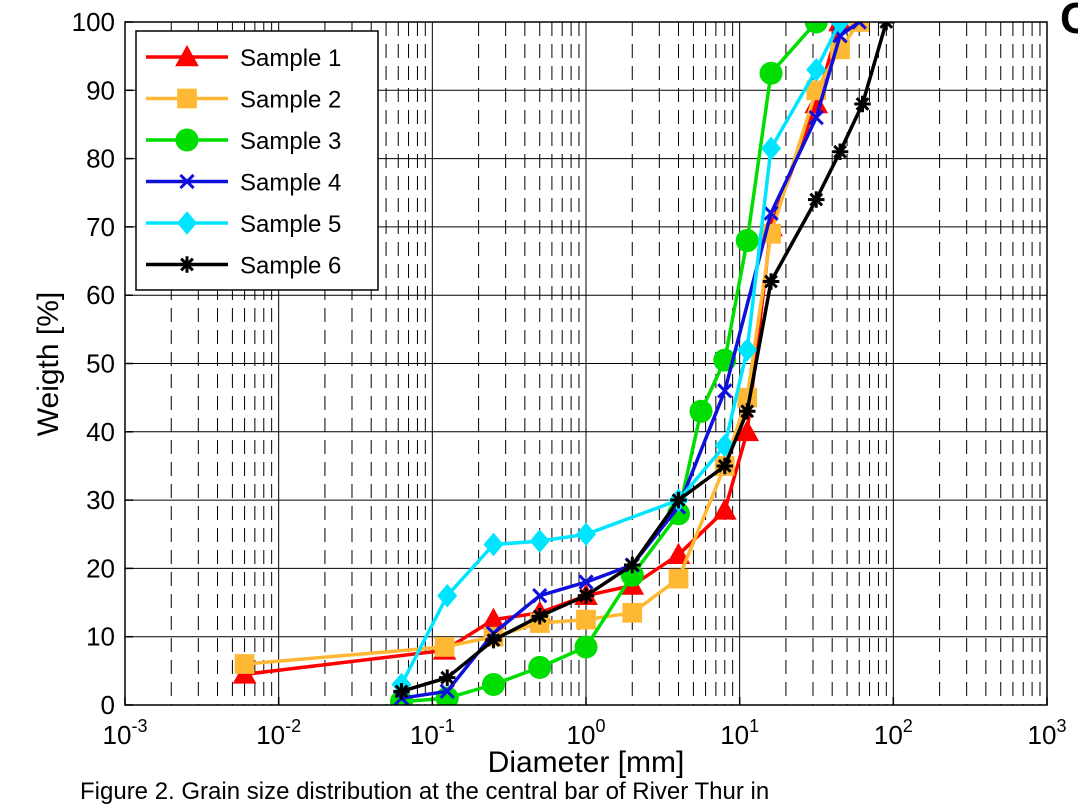  What do you see at coordinates (100, 364) in the screenshot?
I see `y-tick-label: 50` at bounding box center [100, 364].